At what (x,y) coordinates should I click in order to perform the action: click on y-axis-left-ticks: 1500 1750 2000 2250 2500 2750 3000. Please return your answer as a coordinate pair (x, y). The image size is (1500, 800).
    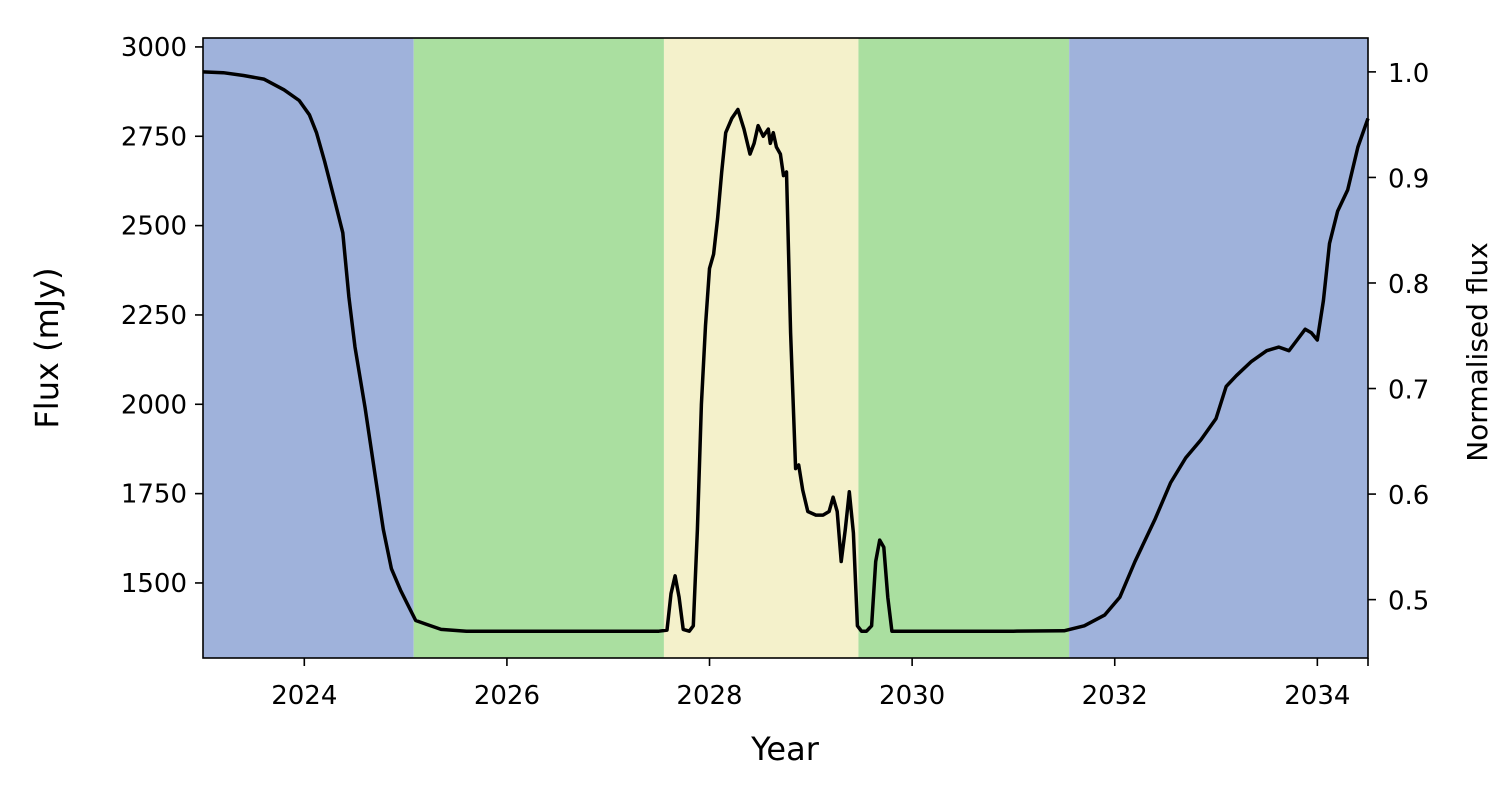
    Looking at the image, I should click on (162, 316).